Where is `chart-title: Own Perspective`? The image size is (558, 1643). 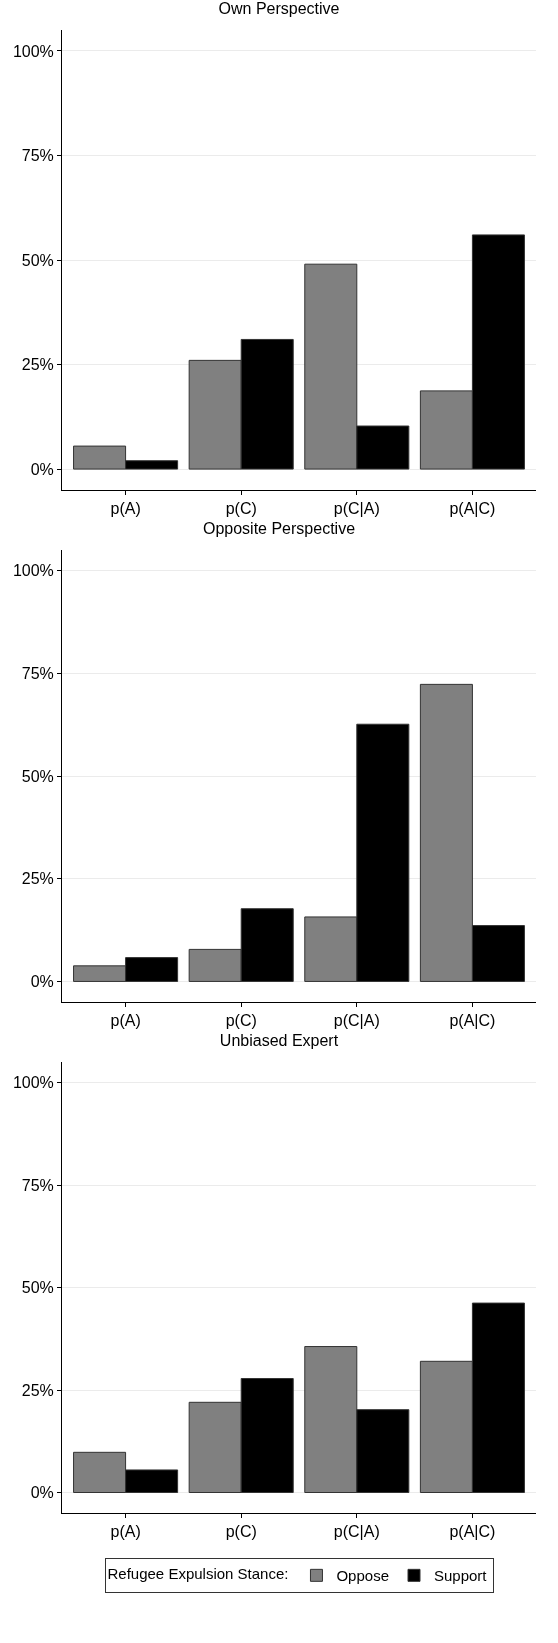 chart-title: Own Perspective is located at coordinates (279, 8).